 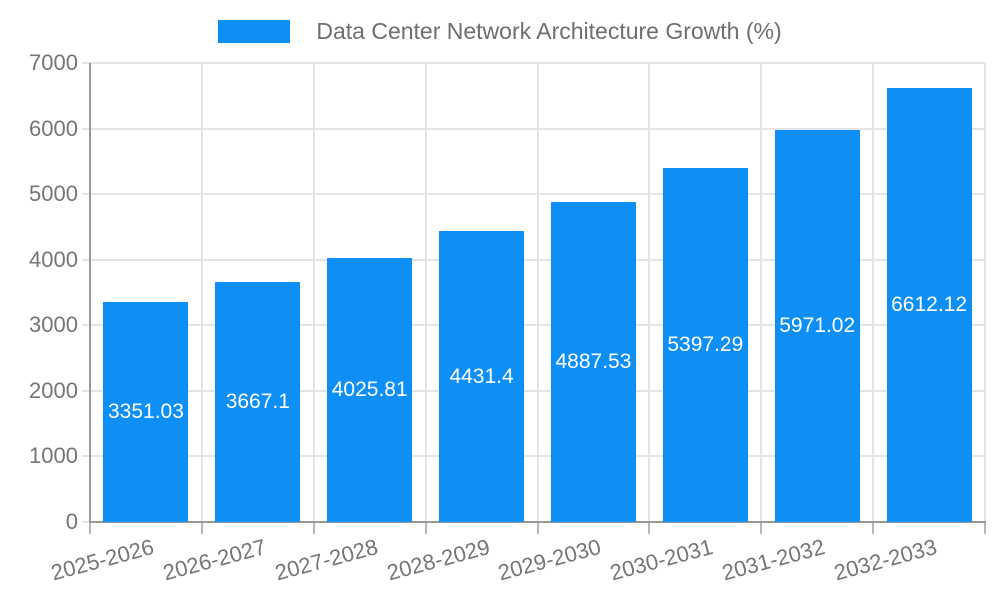 What do you see at coordinates (53, 128) in the screenshot?
I see `y-tick-label: 6000` at bounding box center [53, 128].